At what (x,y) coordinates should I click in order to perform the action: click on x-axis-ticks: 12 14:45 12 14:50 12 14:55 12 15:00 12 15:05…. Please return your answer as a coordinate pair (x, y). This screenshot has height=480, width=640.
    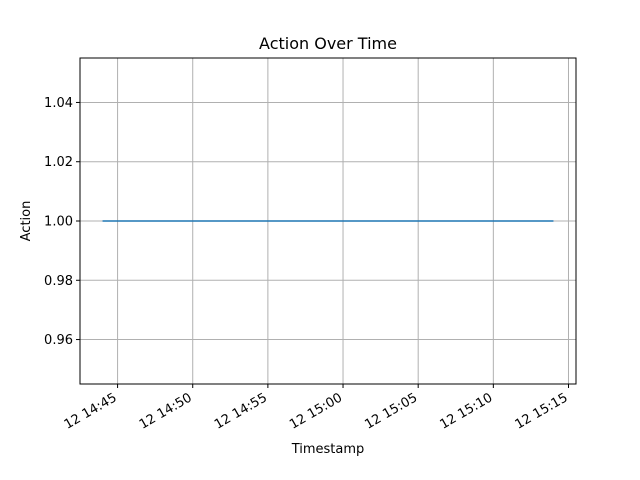
    Looking at the image, I should click on (316, 408).